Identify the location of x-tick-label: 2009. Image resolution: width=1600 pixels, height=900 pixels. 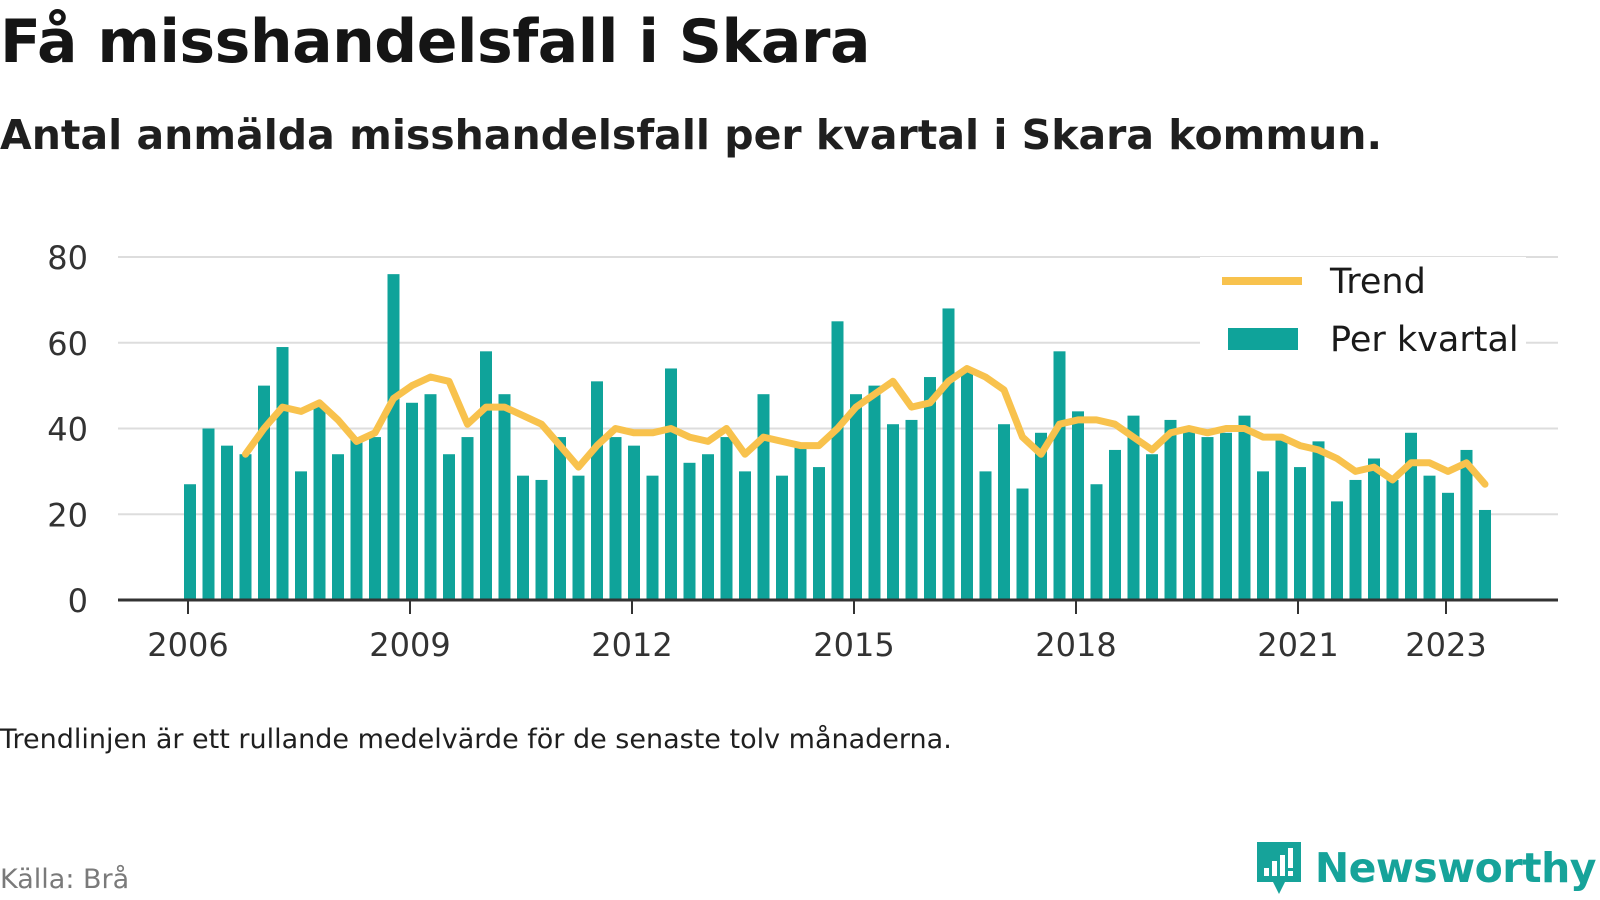
(409, 645).